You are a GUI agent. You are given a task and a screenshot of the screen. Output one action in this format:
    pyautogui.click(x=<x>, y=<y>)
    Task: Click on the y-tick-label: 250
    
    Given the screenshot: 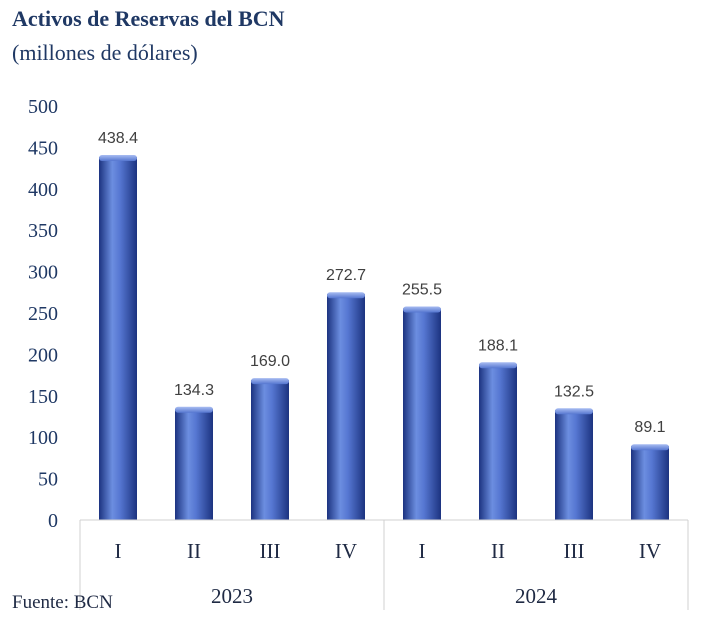 What is the action you would take?
    pyautogui.click(x=43, y=314)
    